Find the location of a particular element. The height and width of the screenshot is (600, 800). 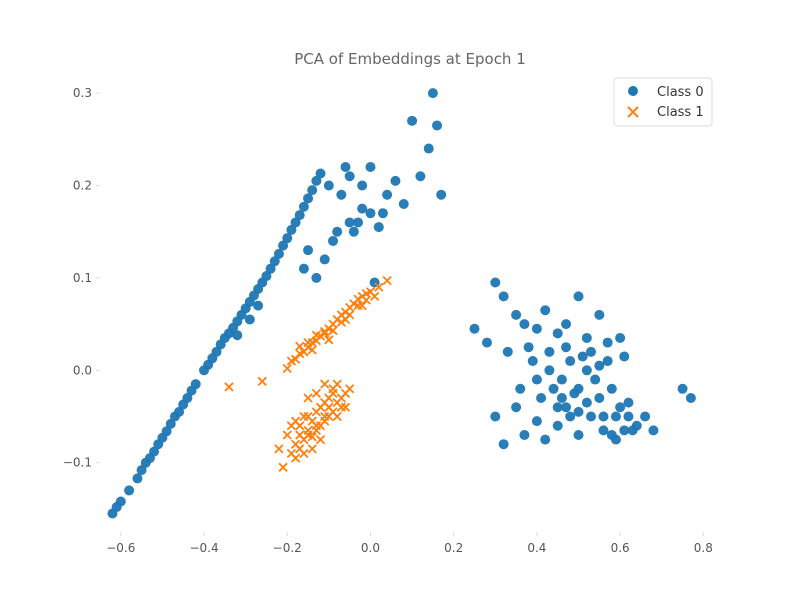

legend-label-class-0: Class 0 is located at coordinates (680, 92).